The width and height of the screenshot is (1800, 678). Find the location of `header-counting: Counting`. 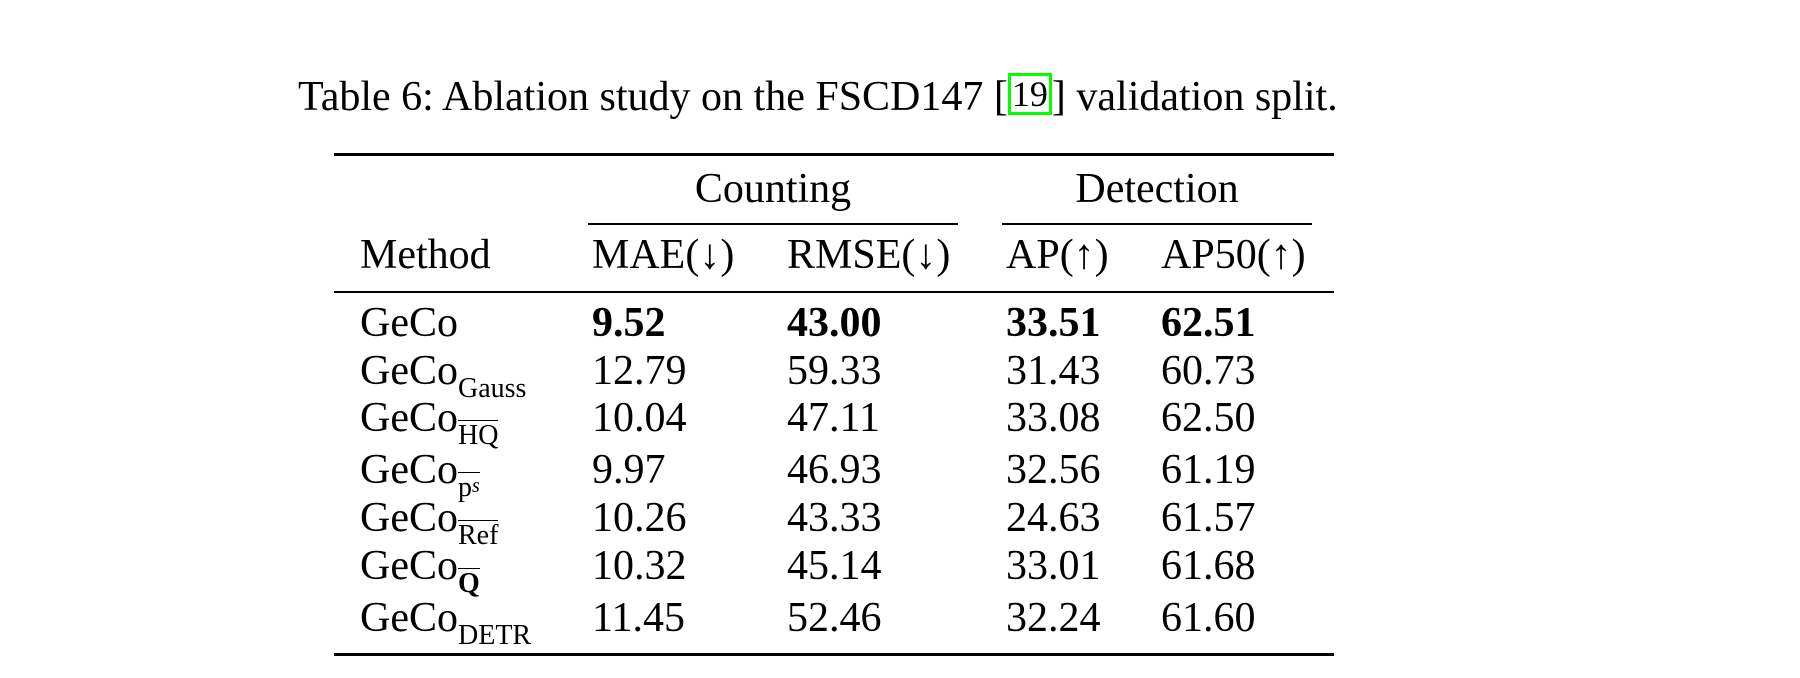

header-counting: Counting is located at coordinates (773, 189).